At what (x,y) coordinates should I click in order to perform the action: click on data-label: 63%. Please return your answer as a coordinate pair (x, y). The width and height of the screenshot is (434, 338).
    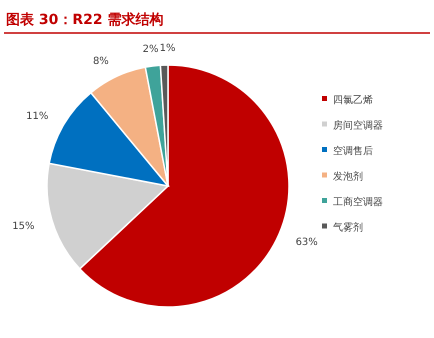
    Looking at the image, I should click on (307, 242).